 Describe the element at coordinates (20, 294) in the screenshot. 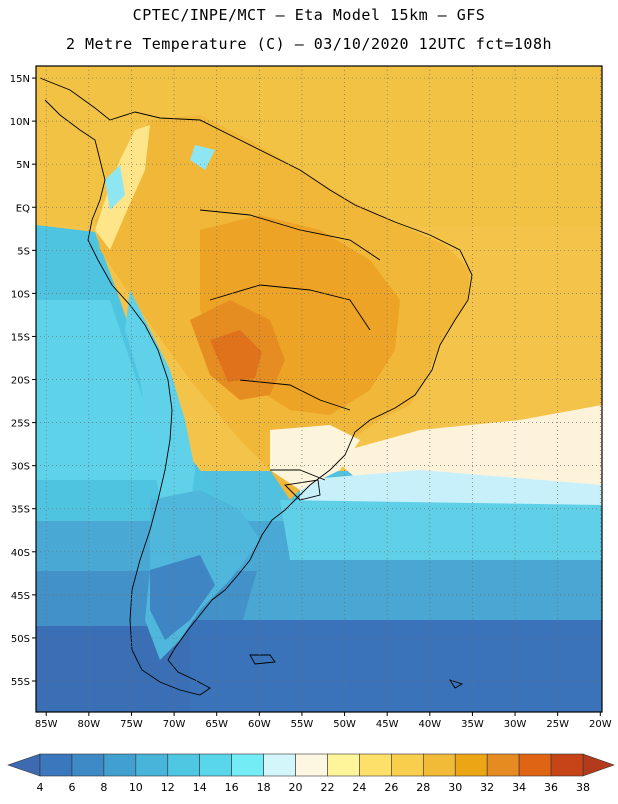

I see `lat-label: 10S` at that location.